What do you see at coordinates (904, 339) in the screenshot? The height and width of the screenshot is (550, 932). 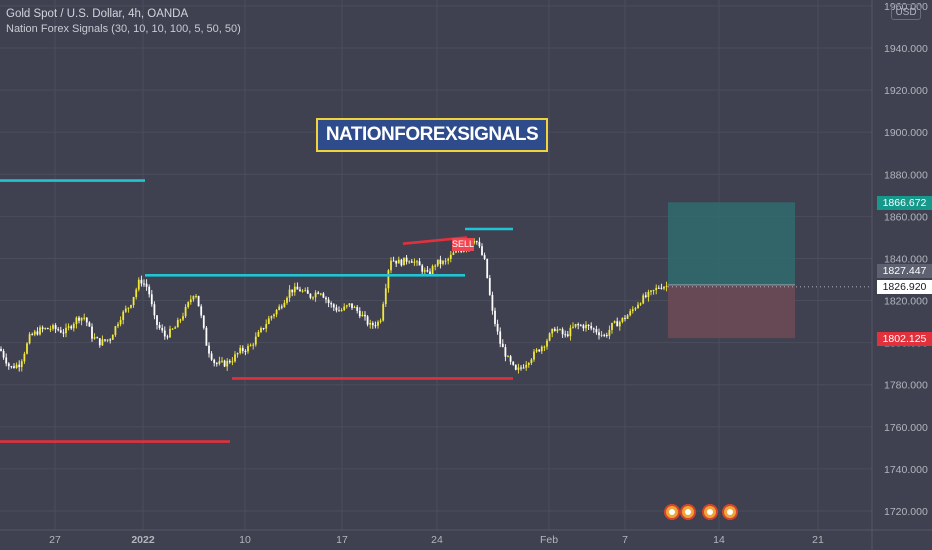 I see `stop-price-tag: 1802.125` at bounding box center [904, 339].